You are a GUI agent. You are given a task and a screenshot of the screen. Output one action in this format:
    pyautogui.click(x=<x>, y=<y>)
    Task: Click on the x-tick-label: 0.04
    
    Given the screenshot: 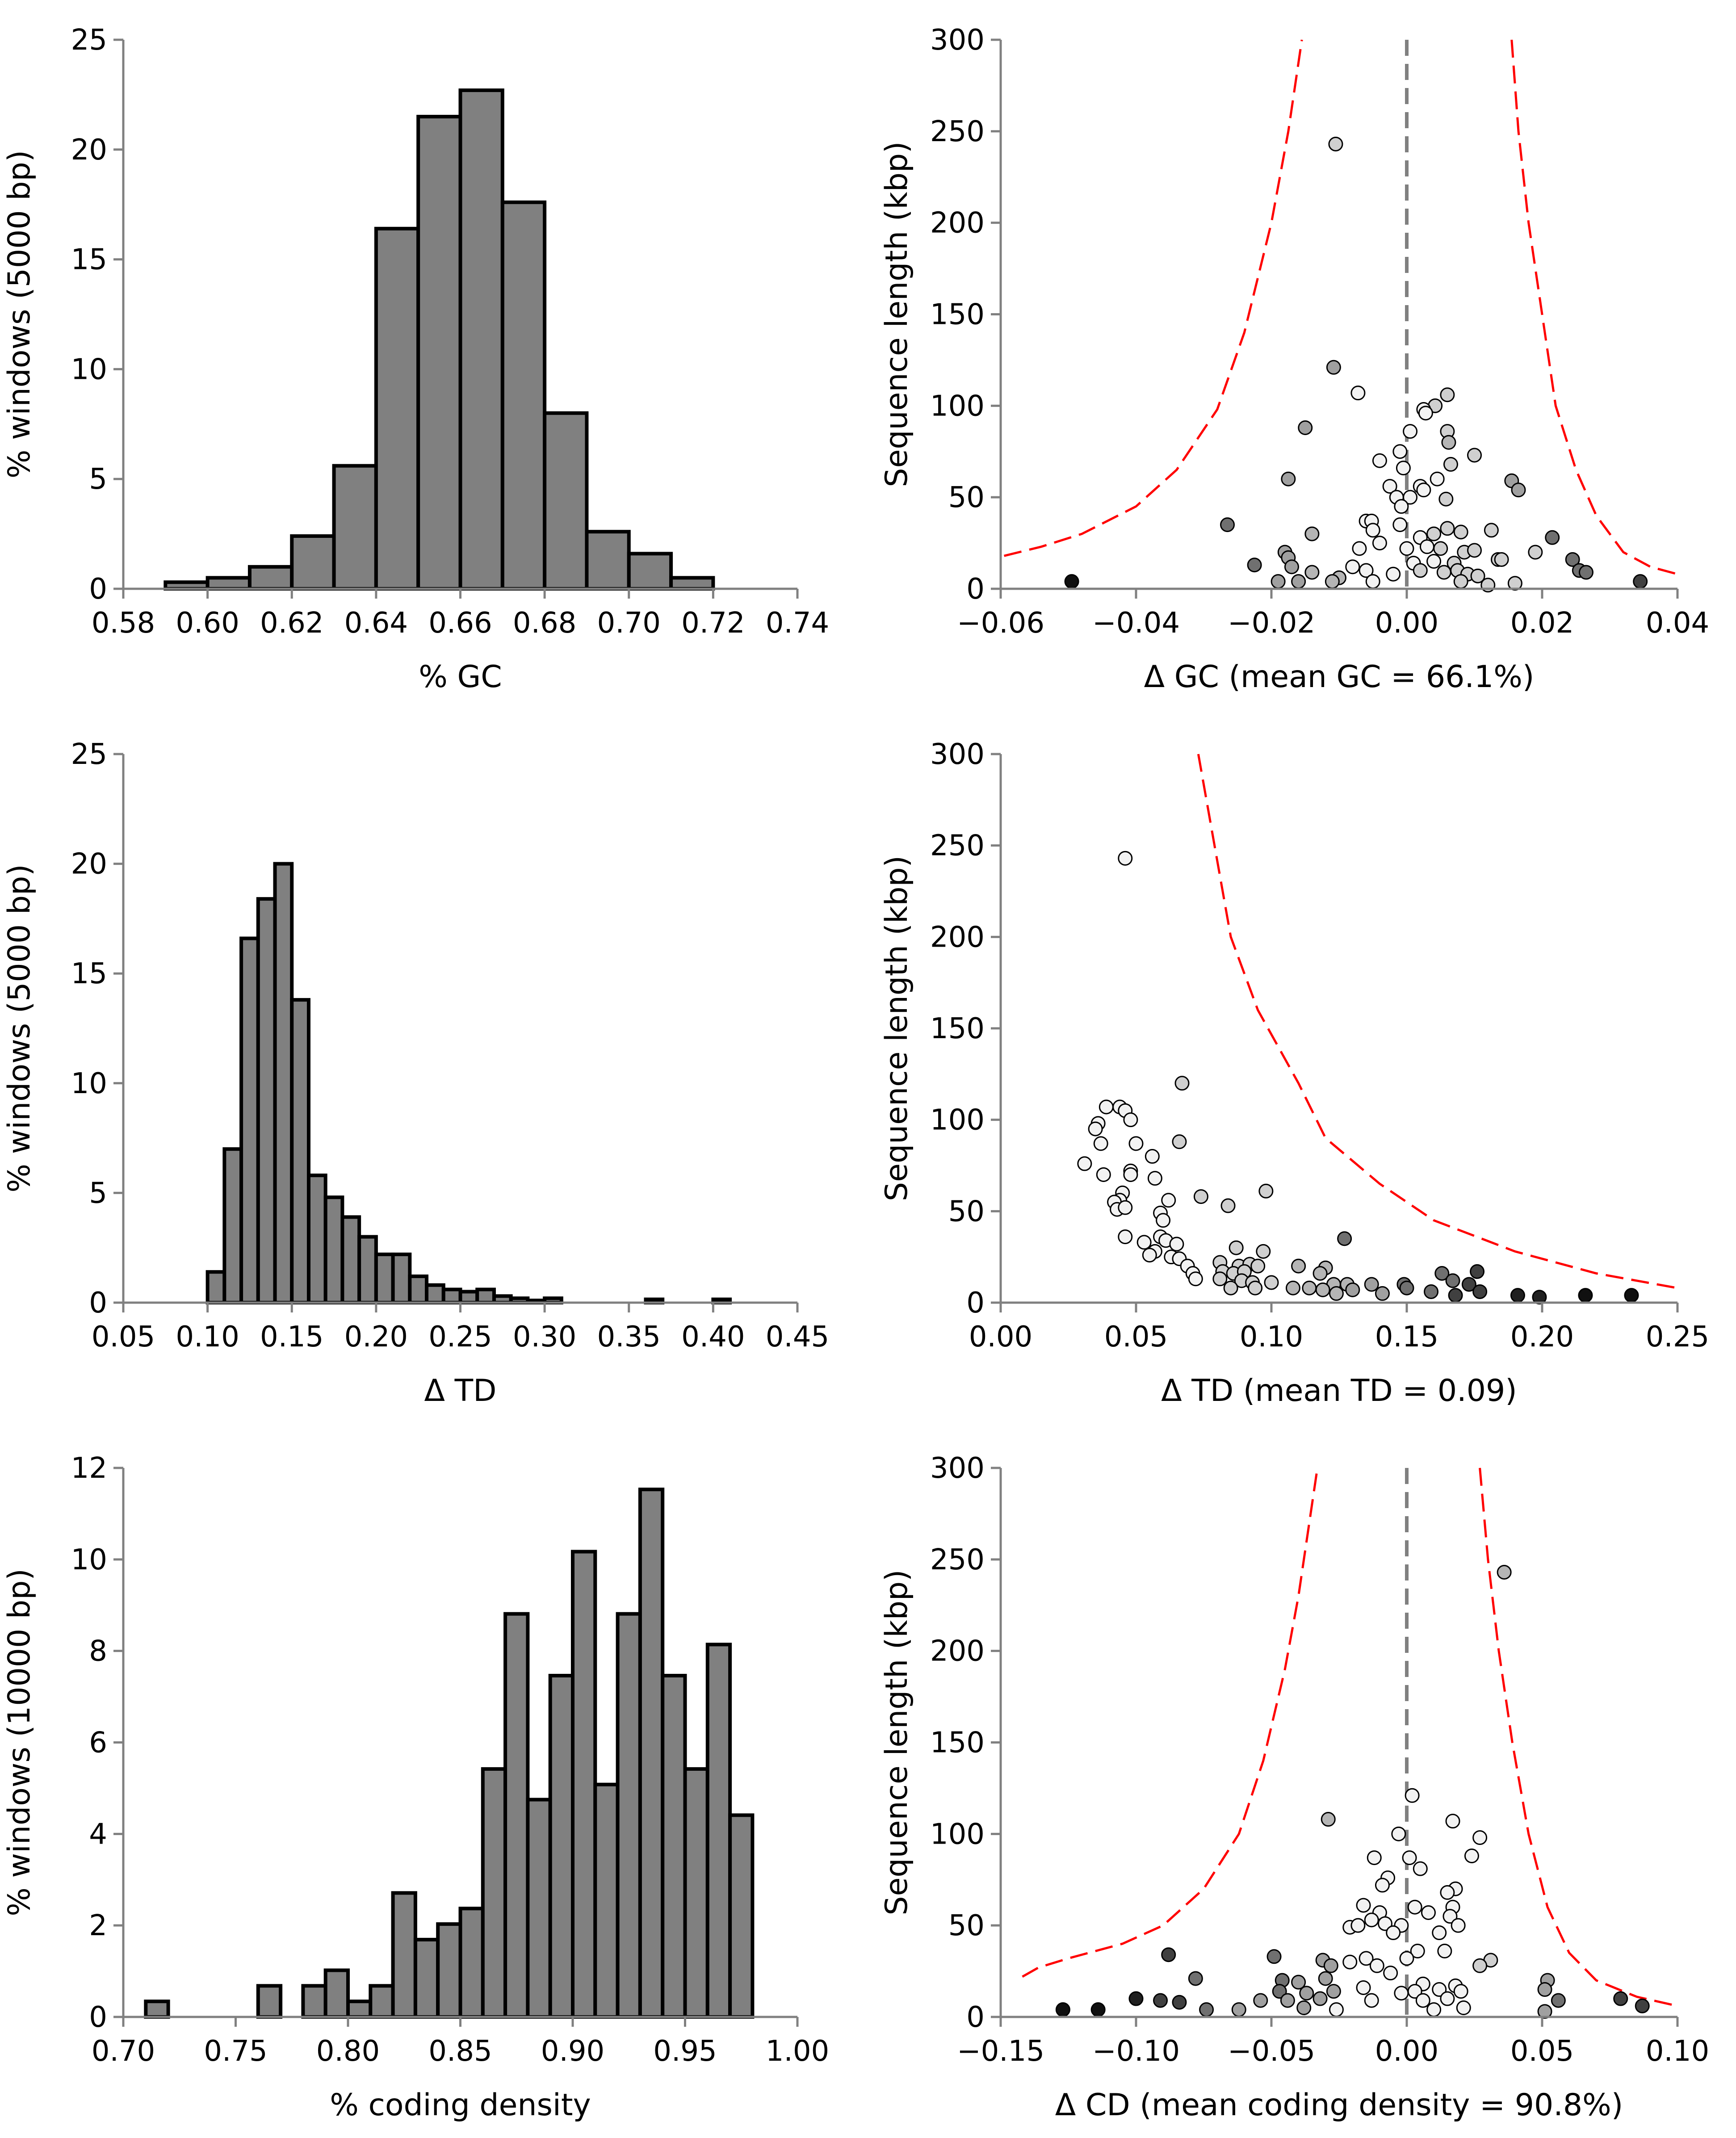 What is the action you would take?
    pyautogui.click(x=1678, y=624)
    